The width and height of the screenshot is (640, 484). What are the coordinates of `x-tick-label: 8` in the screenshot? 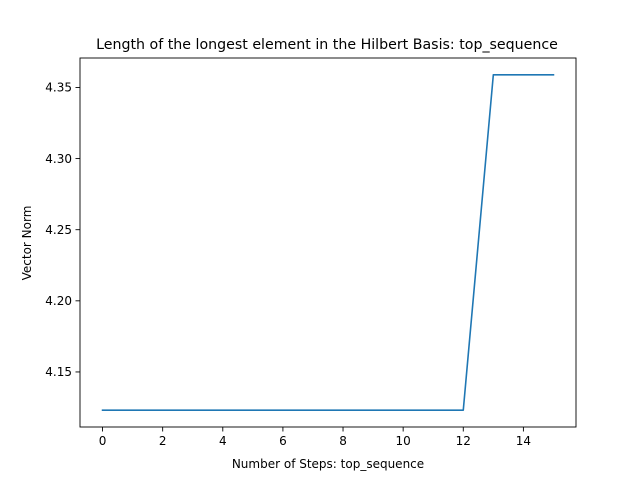 It's located at (343, 441).